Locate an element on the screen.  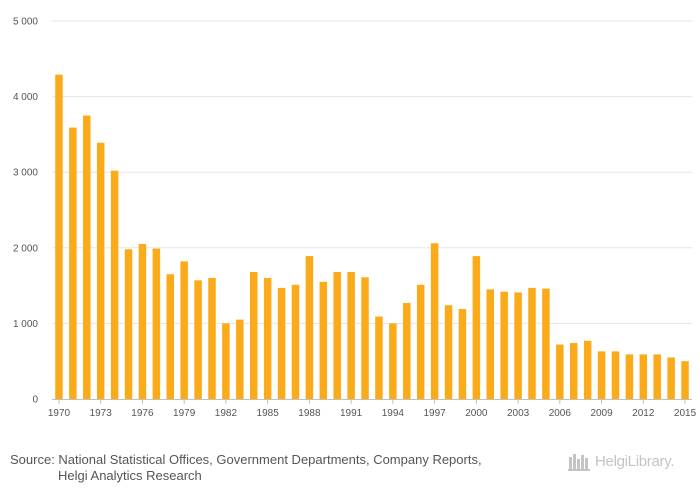
bar-2010 is located at coordinates (615, 375).